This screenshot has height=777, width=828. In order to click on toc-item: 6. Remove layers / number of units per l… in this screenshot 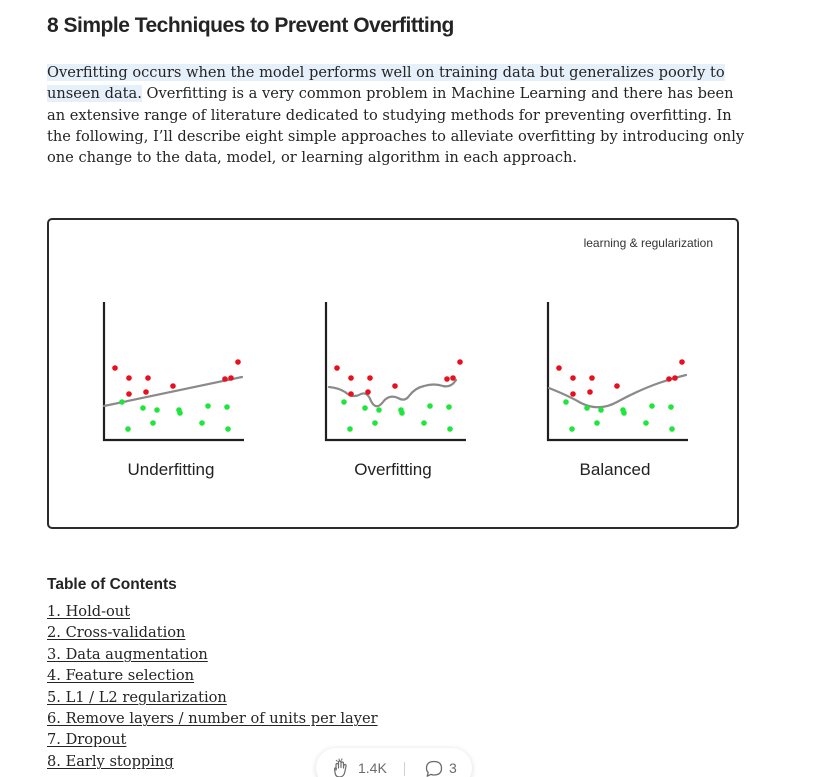, I will do `click(212, 718)`.